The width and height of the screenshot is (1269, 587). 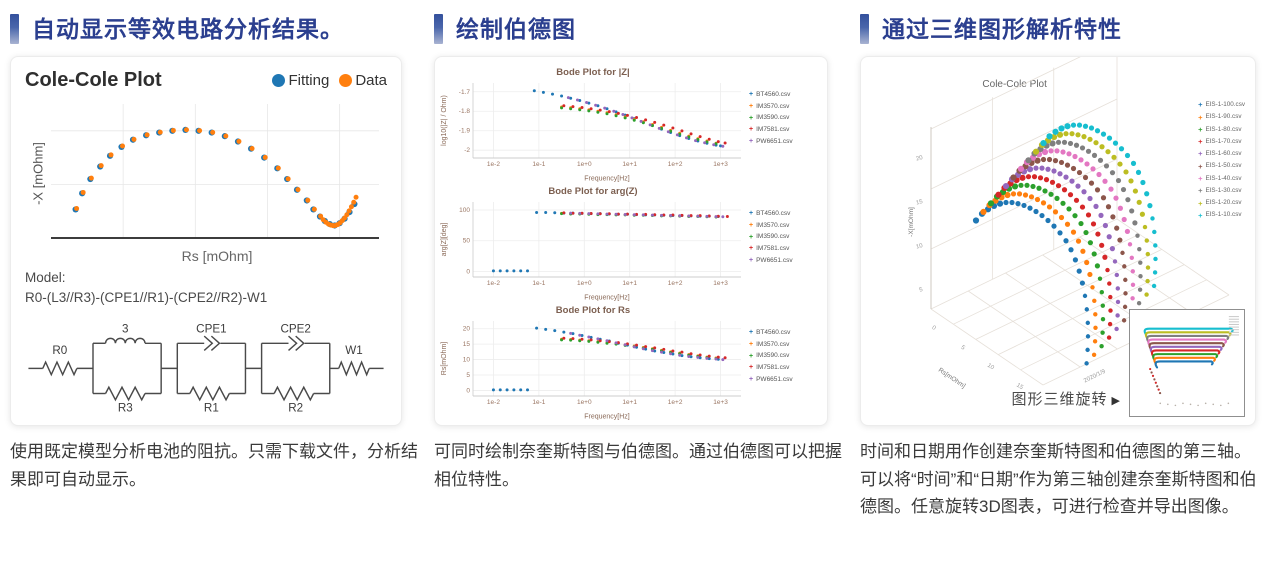 I want to click on svg-text: R1, so click(x=211, y=407).